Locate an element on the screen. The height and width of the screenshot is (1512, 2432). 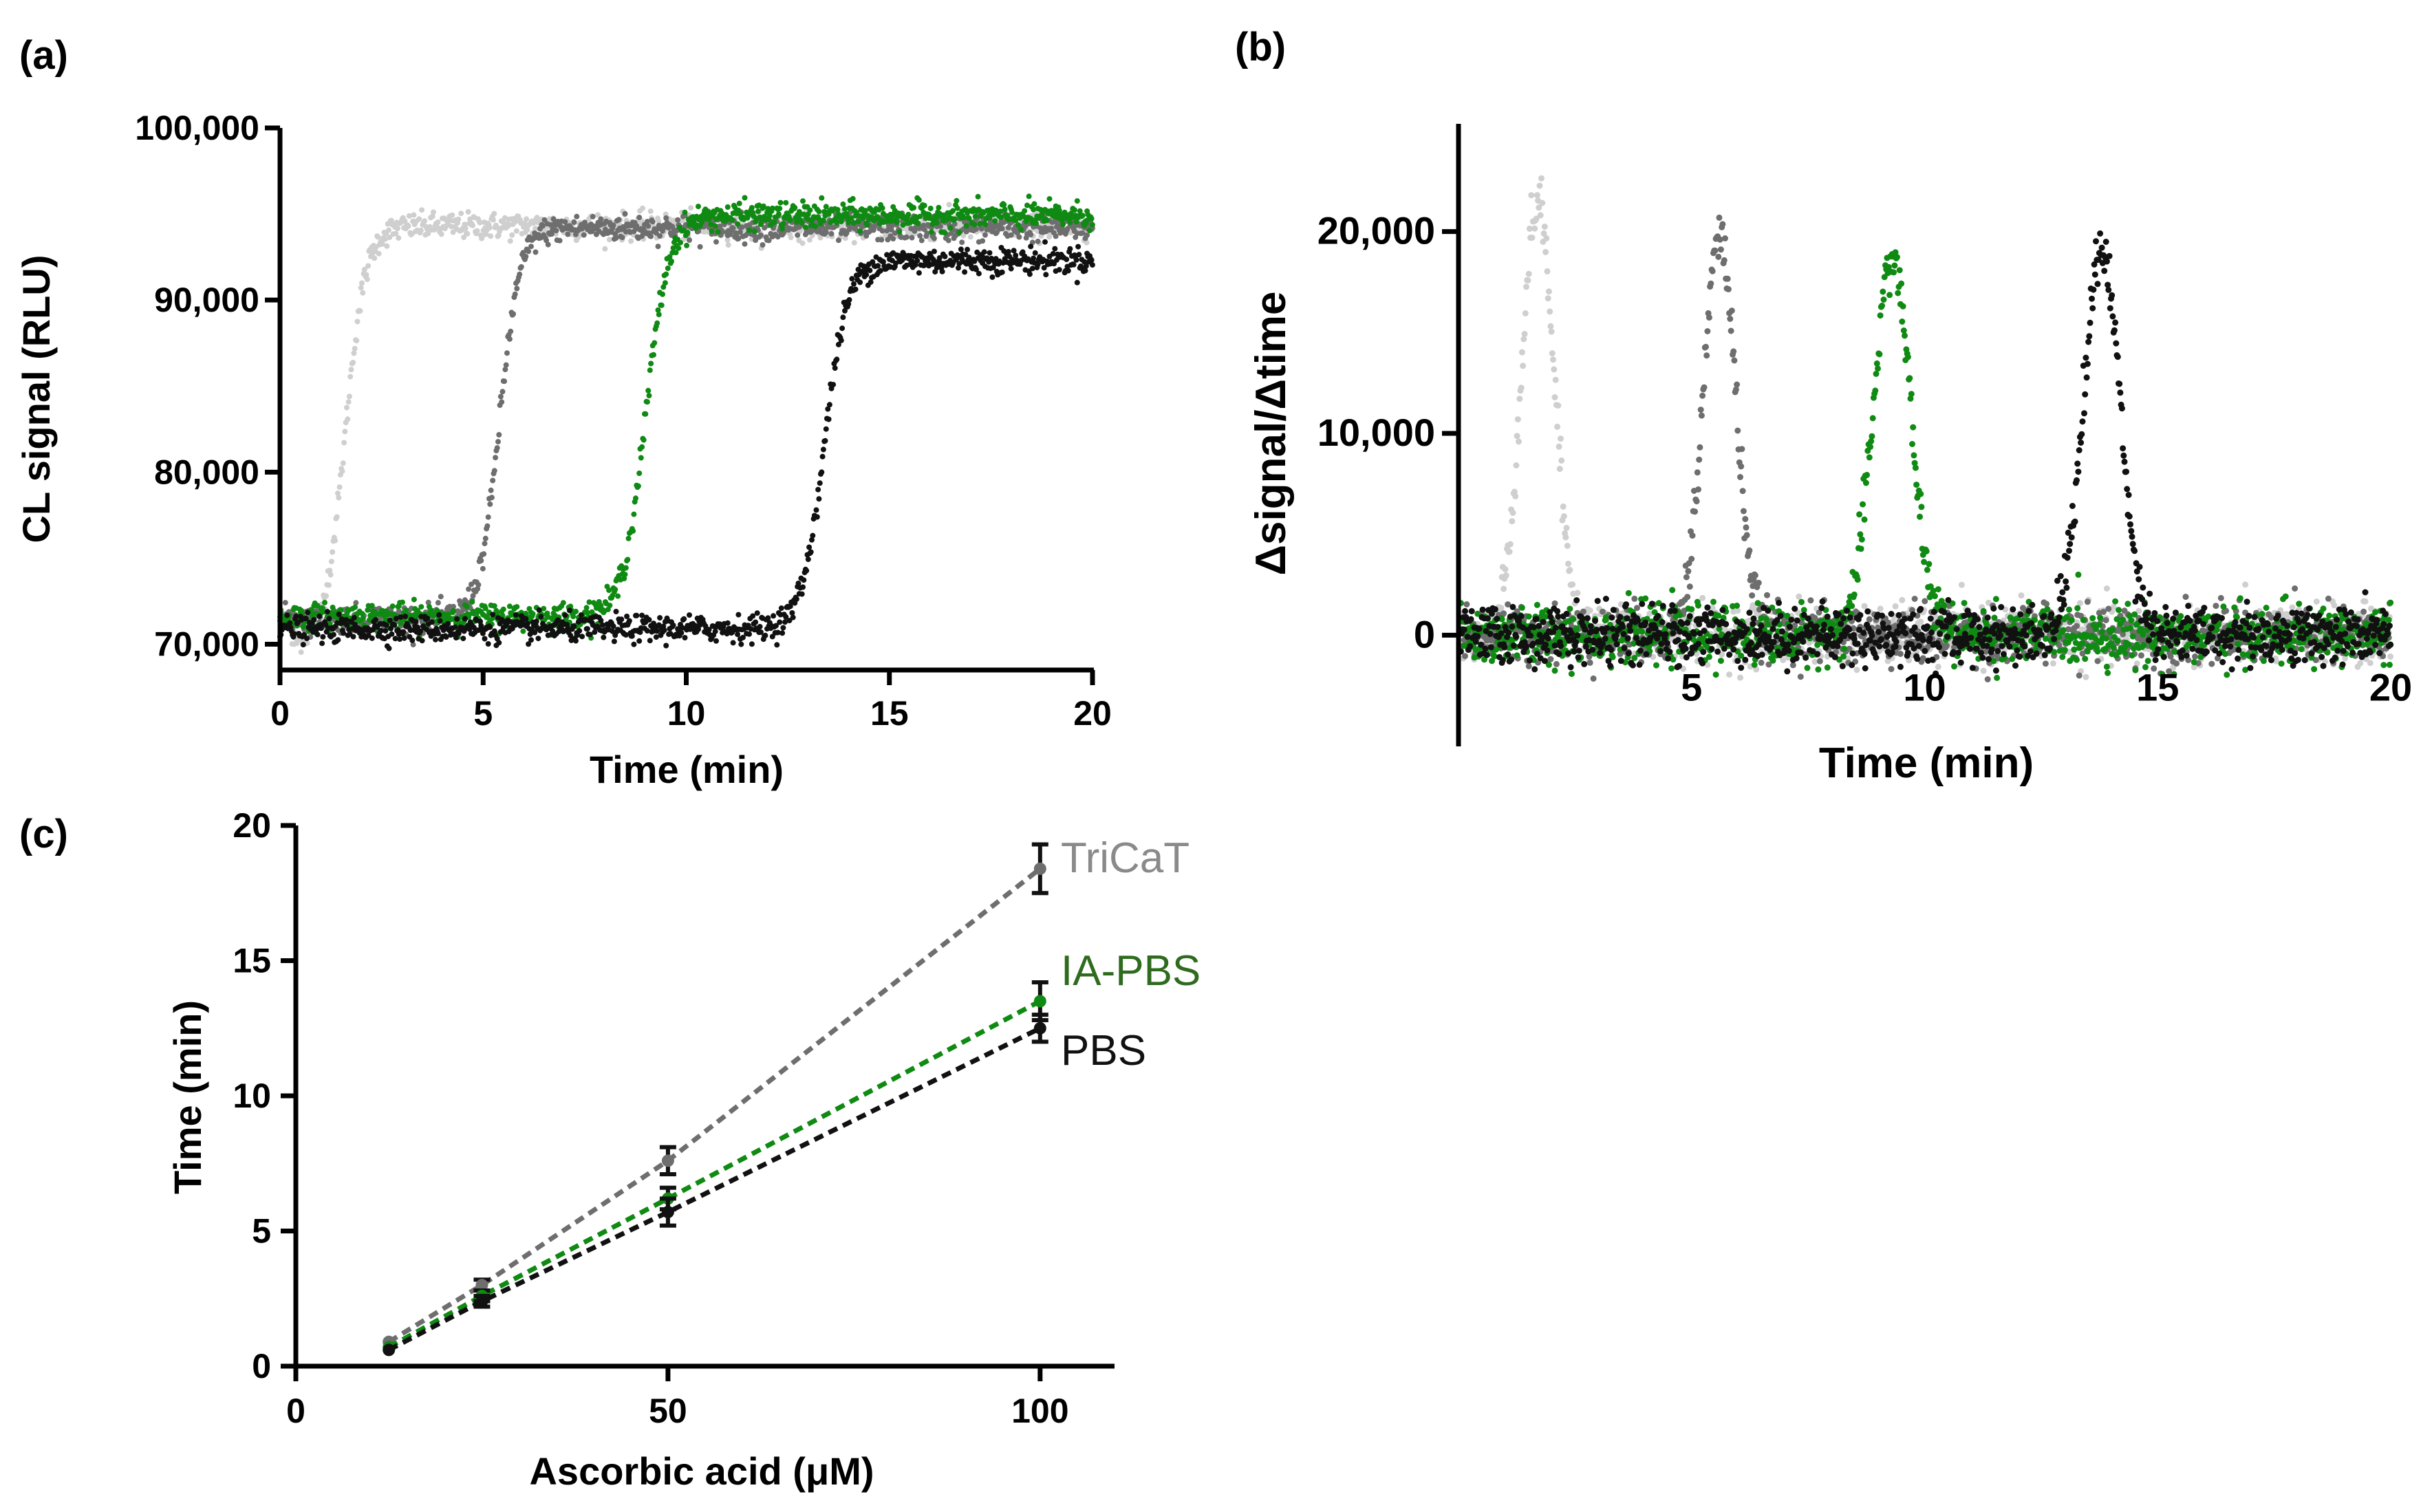
panel-a-x-title: Time (min) is located at coordinates (687, 769).